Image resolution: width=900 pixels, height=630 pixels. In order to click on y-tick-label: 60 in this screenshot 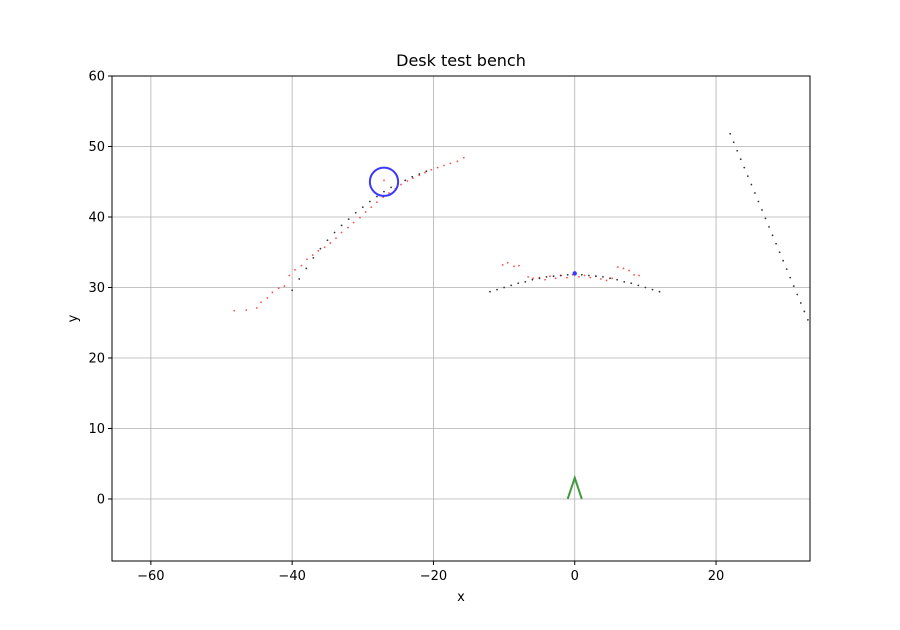, I will do `click(96, 77)`.